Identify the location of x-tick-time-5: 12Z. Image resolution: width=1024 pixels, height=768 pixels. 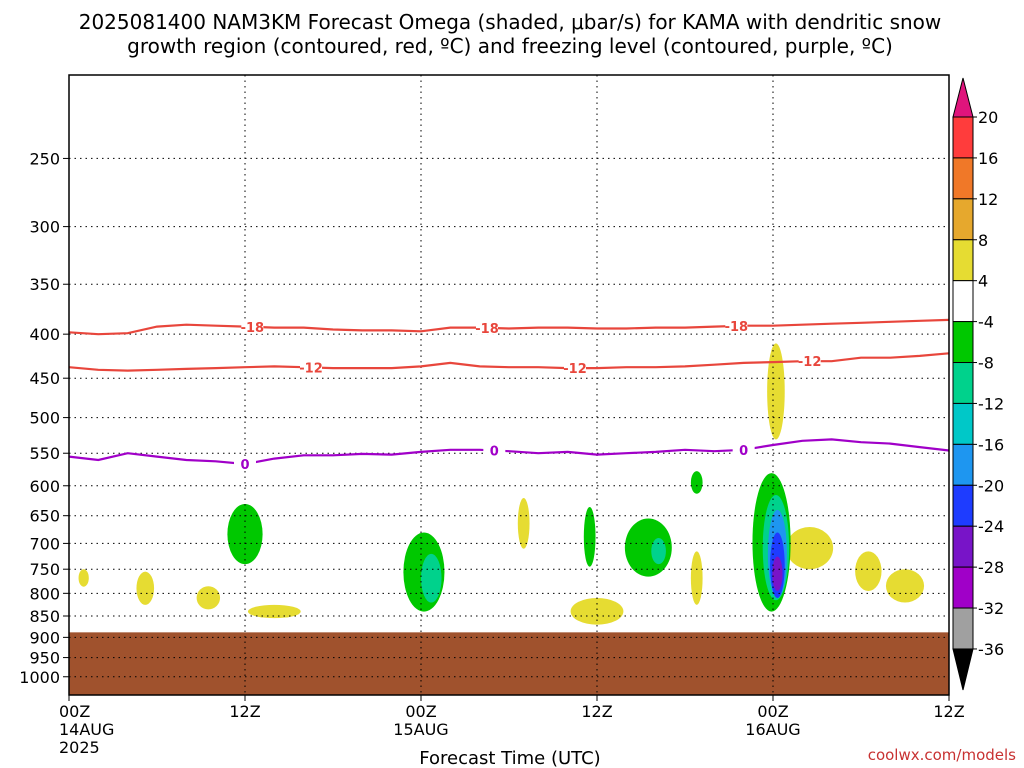
(948, 711).